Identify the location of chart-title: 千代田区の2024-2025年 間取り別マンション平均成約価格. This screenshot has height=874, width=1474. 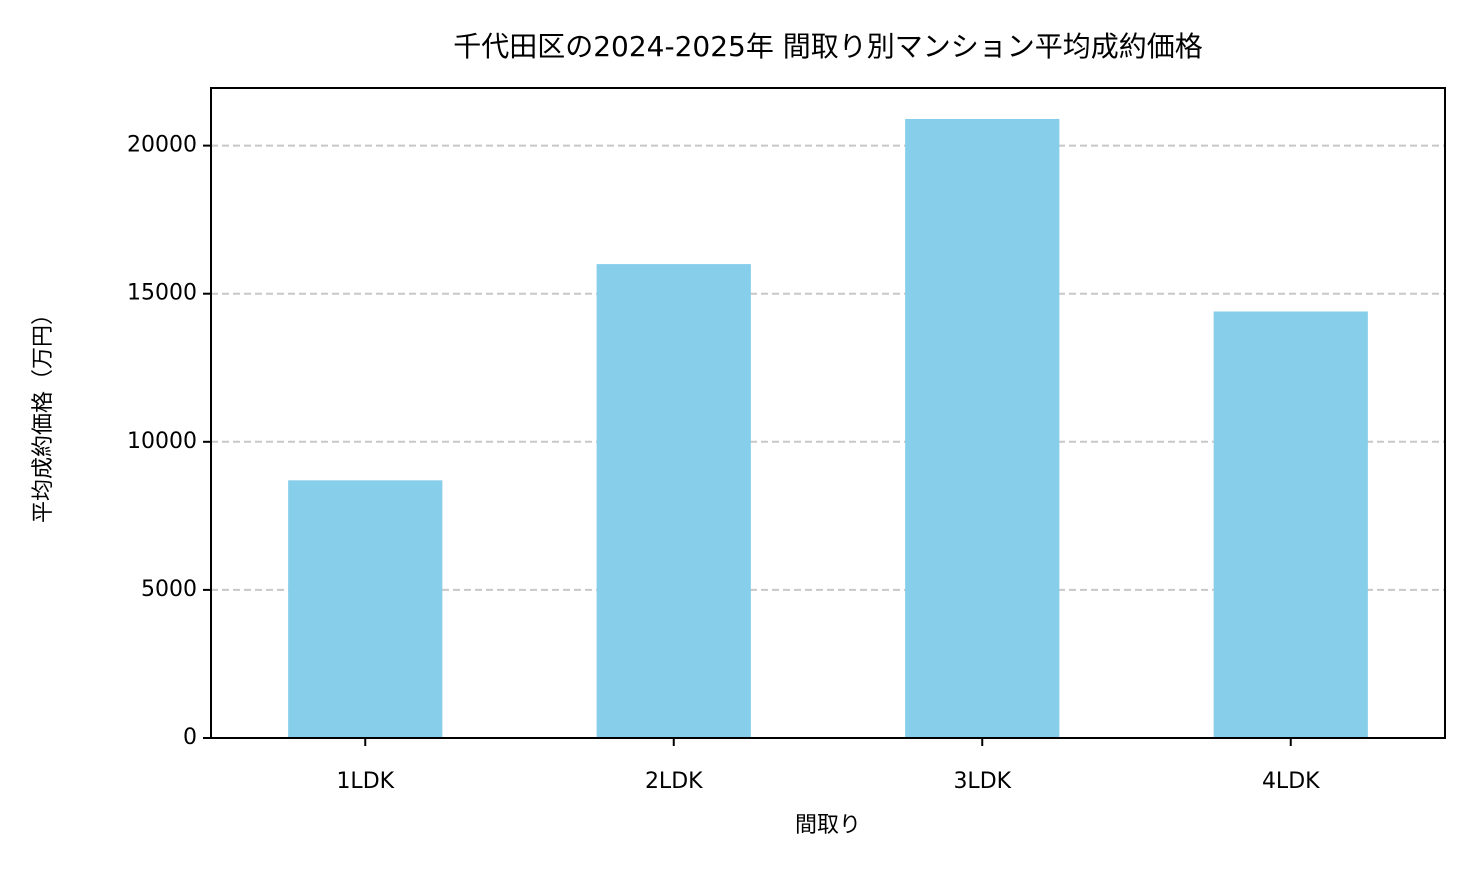
(828, 46).